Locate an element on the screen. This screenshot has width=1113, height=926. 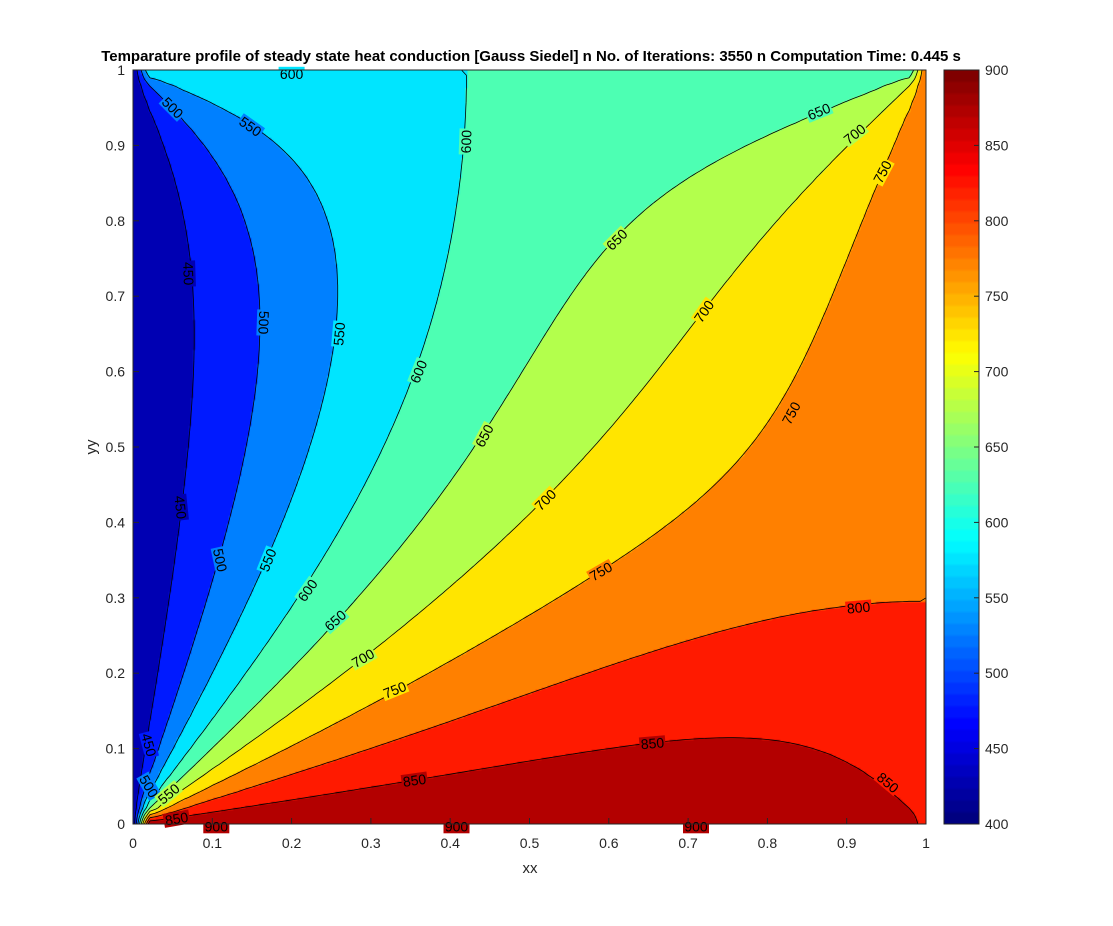
contour-label-text: 800 is located at coordinates (858, 608).